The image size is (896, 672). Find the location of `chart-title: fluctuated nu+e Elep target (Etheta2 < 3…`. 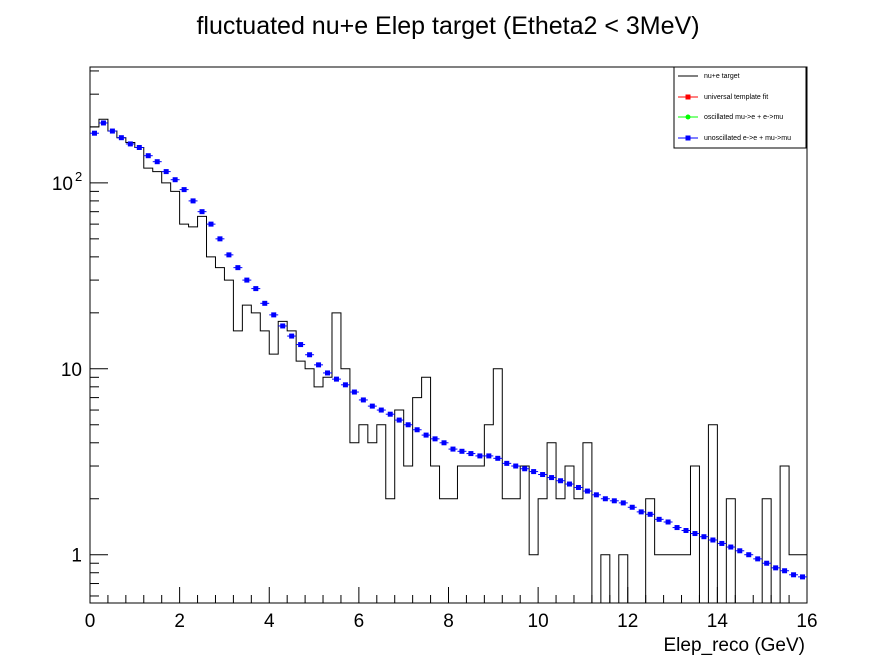

chart-title: fluctuated nu+e Elep target (Etheta2 < 3… is located at coordinates (447, 26).